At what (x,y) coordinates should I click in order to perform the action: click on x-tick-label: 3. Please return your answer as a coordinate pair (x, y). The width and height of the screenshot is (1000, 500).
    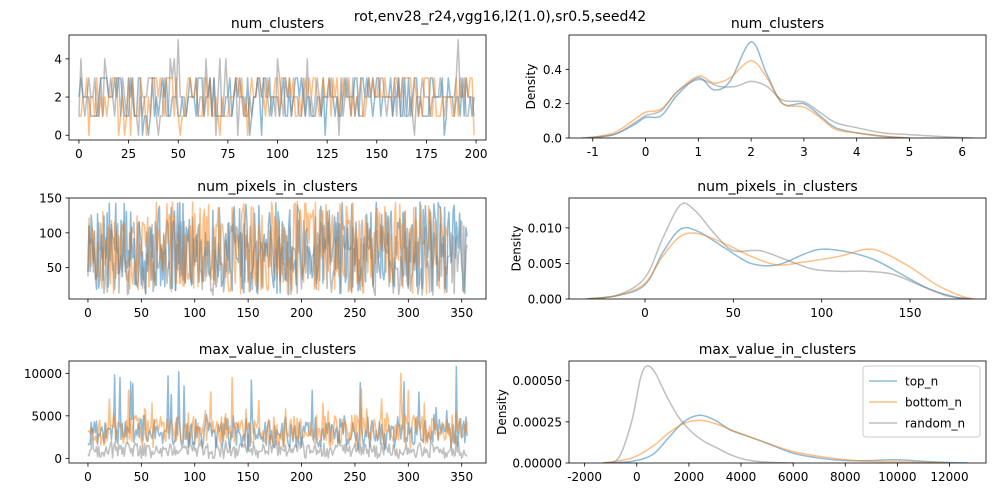
    Looking at the image, I should click on (804, 152).